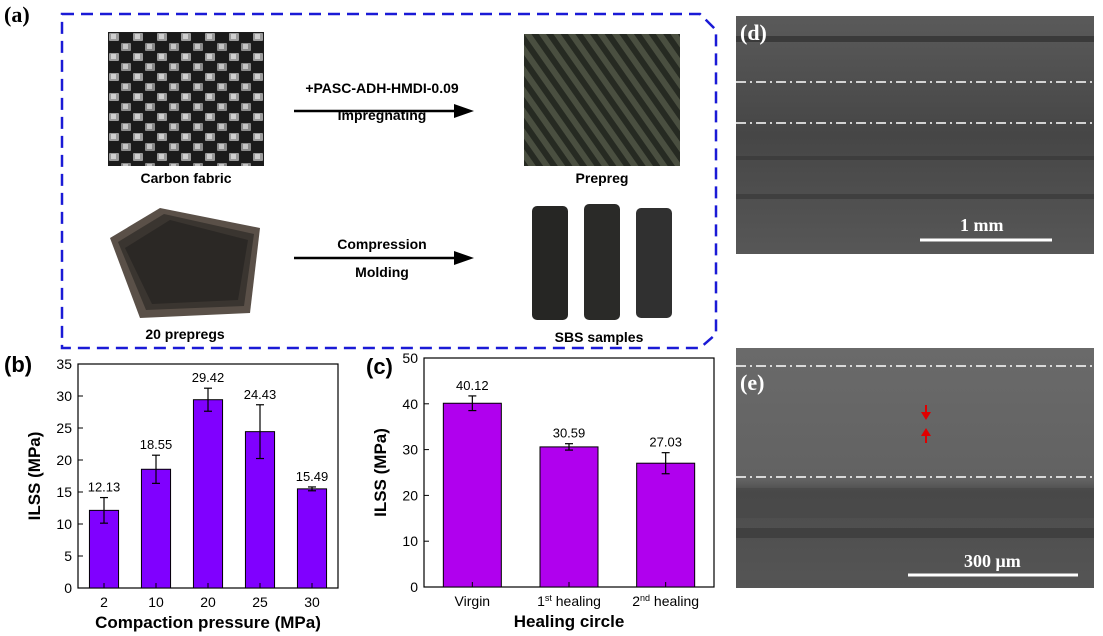 The image size is (1103, 636). I want to click on chart-c-xtick-label-0: Virgin, so click(473, 601).